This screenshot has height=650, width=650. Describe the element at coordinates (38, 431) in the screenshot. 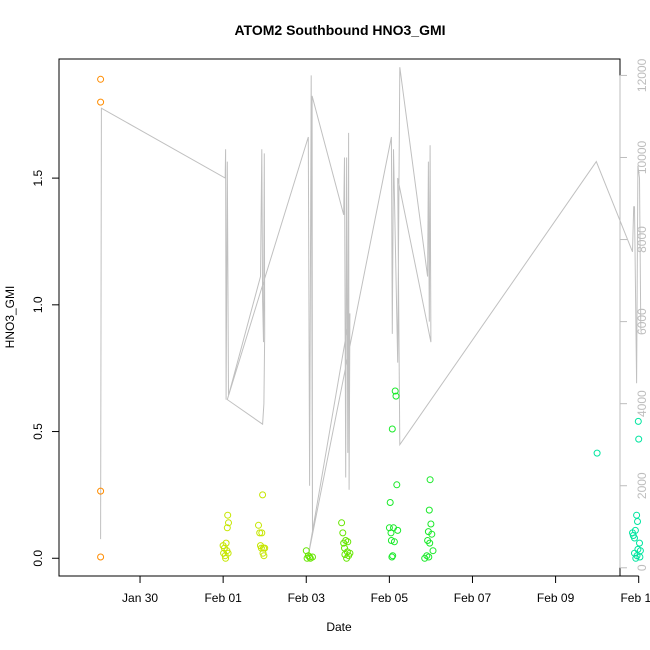

I see `y-tick-label: 0.5` at that location.